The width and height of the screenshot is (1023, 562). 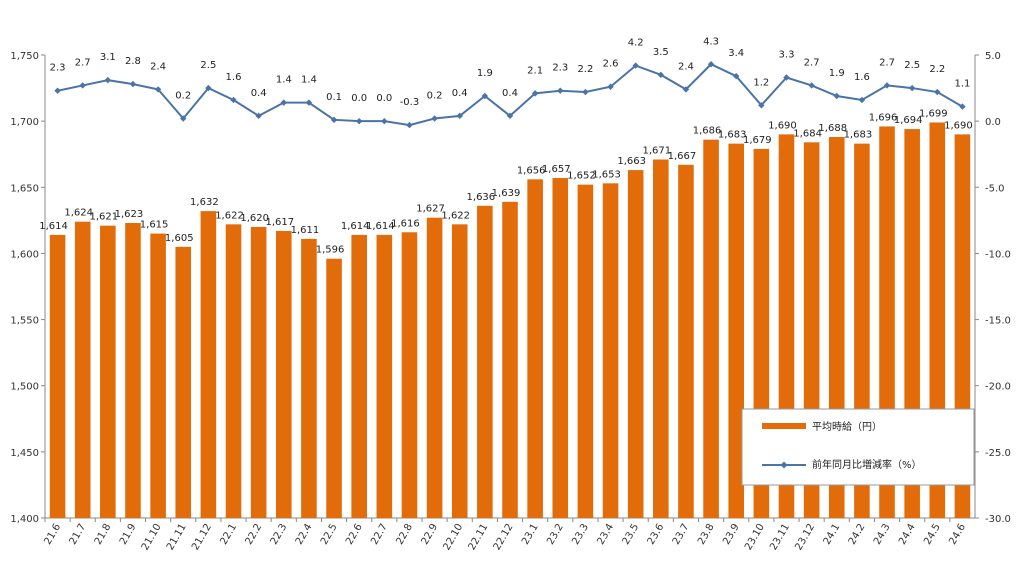 I want to click on x-tick-label: 23.2, so click(x=555, y=534).